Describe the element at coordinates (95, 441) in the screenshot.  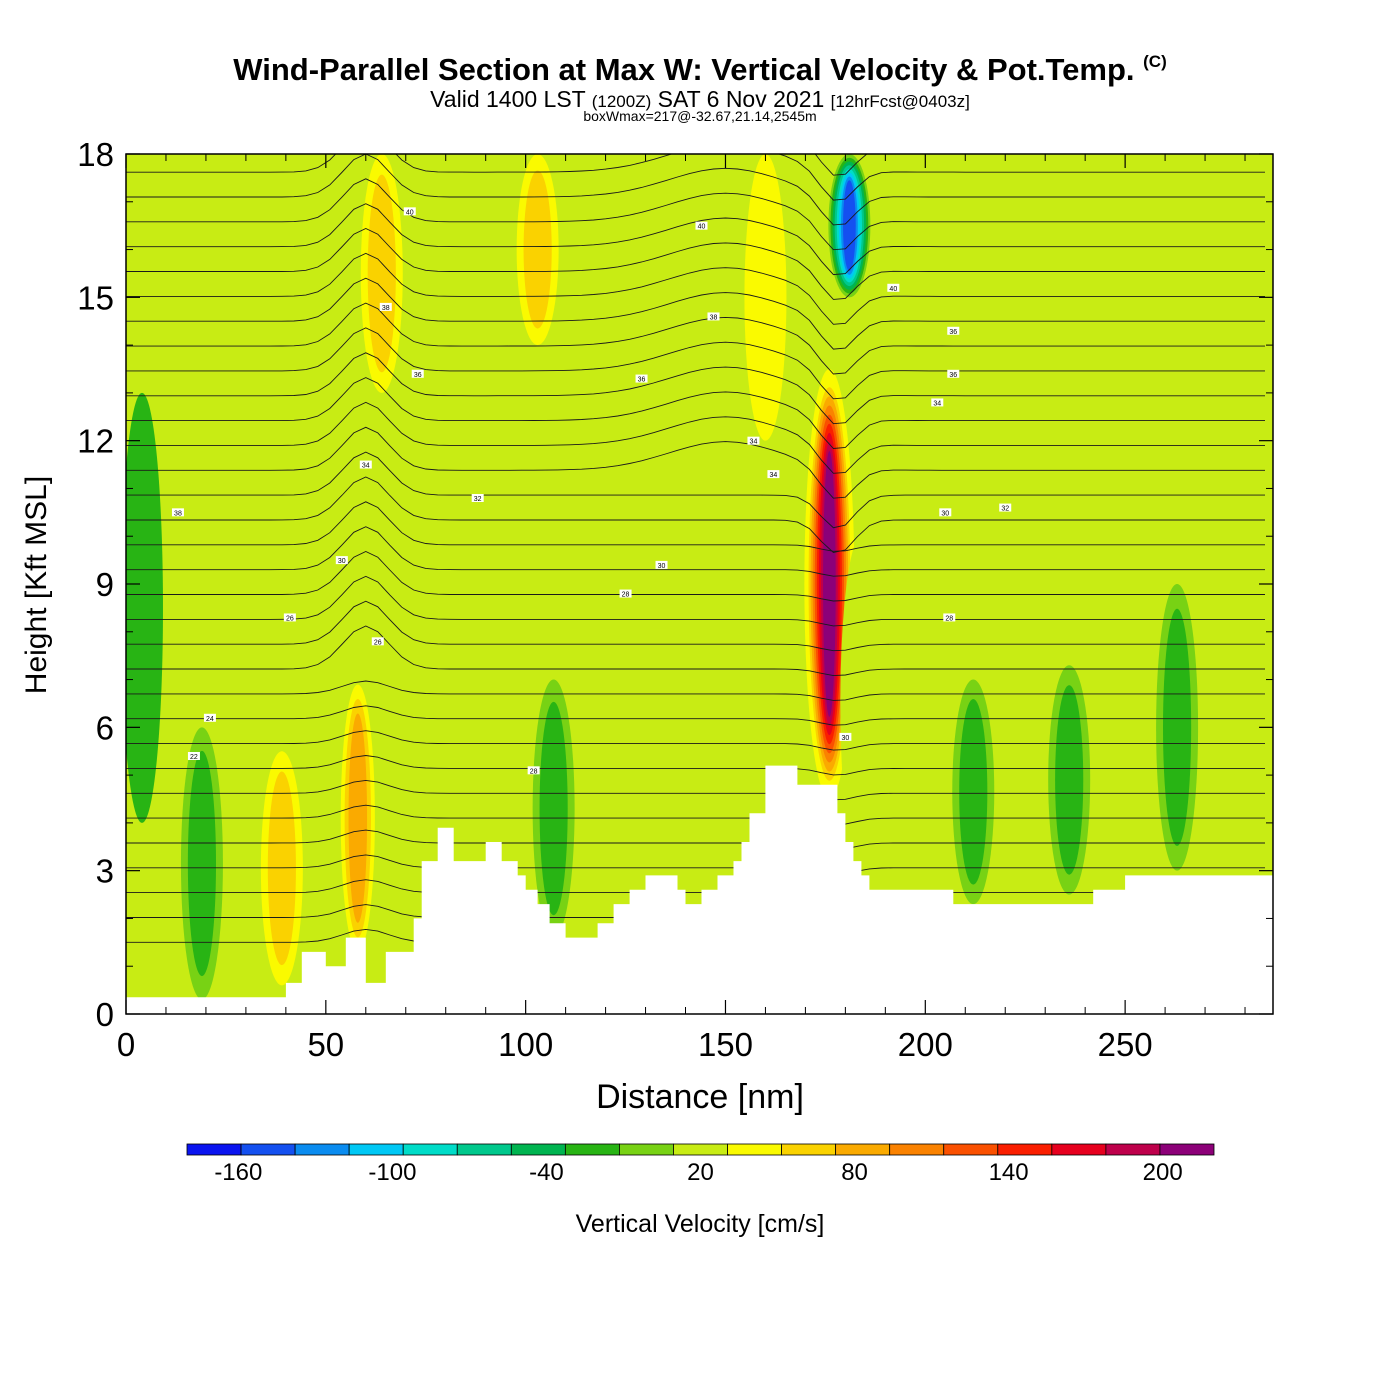
I see `y-tick-label: 12` at that location.